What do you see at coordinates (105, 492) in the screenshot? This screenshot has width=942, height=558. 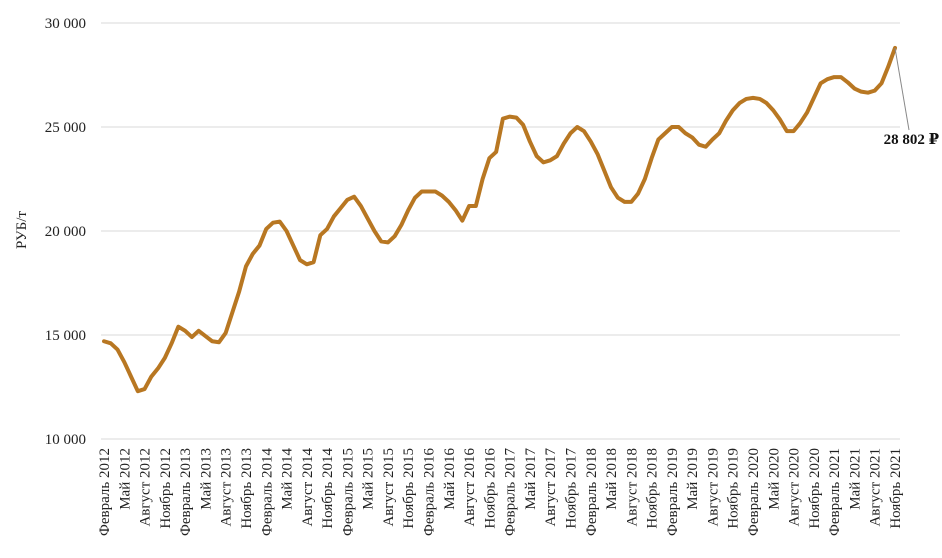 I see `x-tick-label: Февраль 2012` at bounding box center [105, 492].